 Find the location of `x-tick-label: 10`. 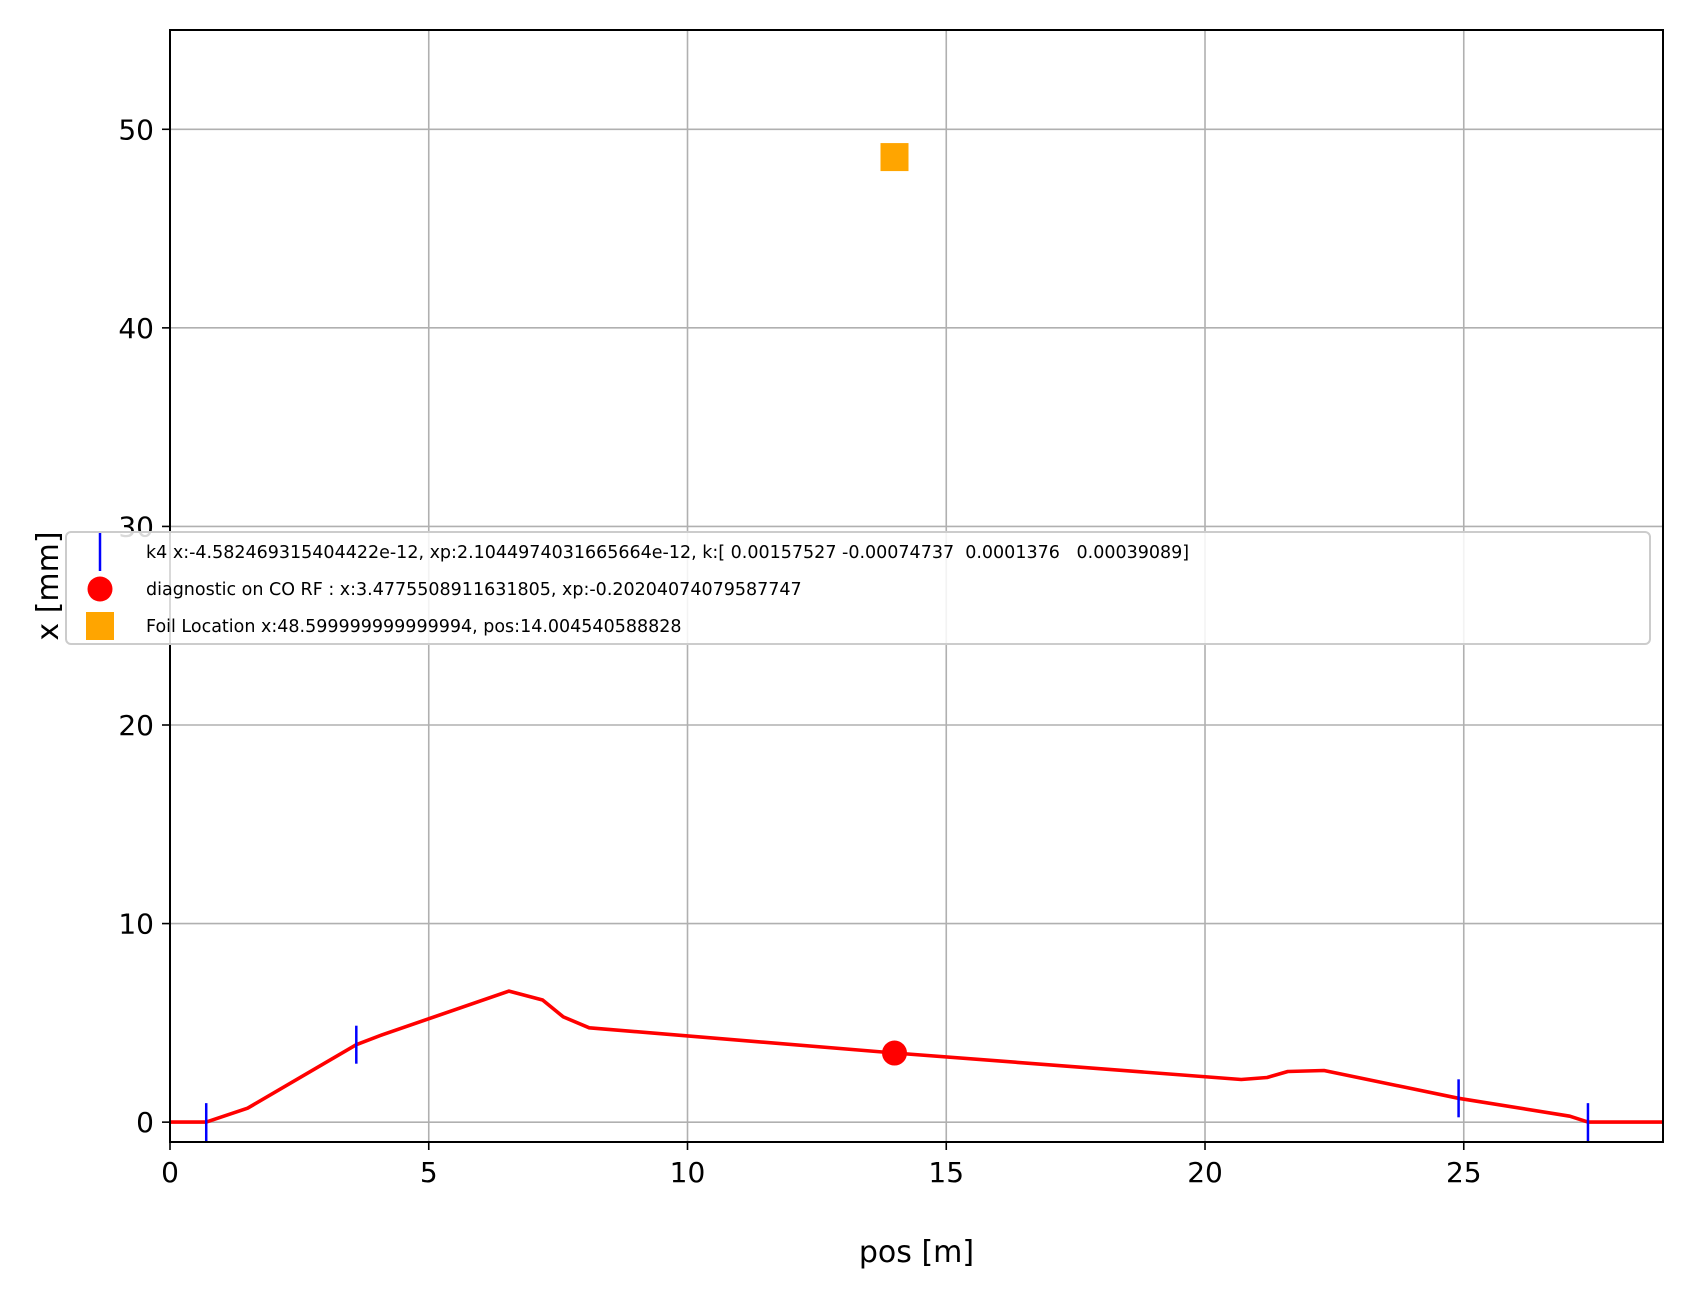

x-tick-label: 10 is located at coordinates (688, 1172).